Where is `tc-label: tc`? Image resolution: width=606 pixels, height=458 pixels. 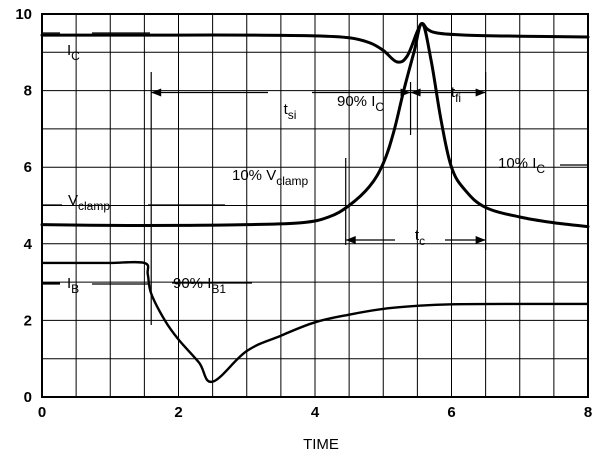 tc-label: tc is located at coordinates (420, 237).